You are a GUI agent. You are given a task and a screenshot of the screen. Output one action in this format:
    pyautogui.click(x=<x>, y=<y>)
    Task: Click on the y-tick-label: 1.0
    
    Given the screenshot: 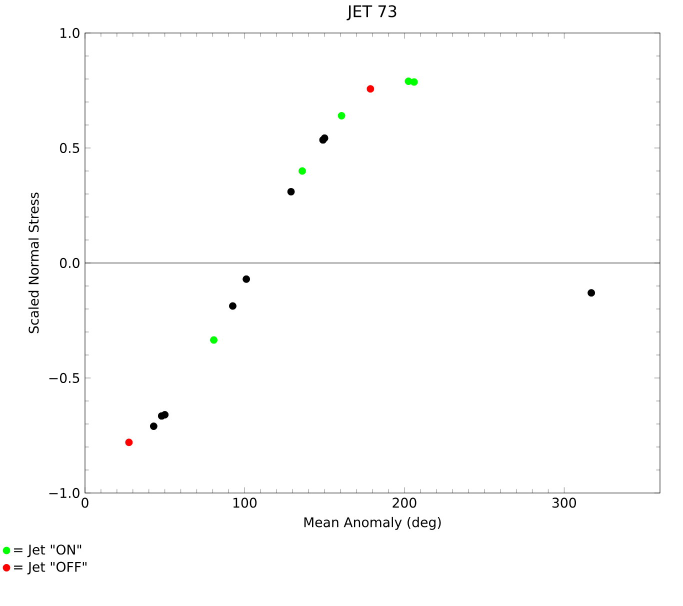 What is the action you would take?
    pyautogui.click(x=70, y=33)
    